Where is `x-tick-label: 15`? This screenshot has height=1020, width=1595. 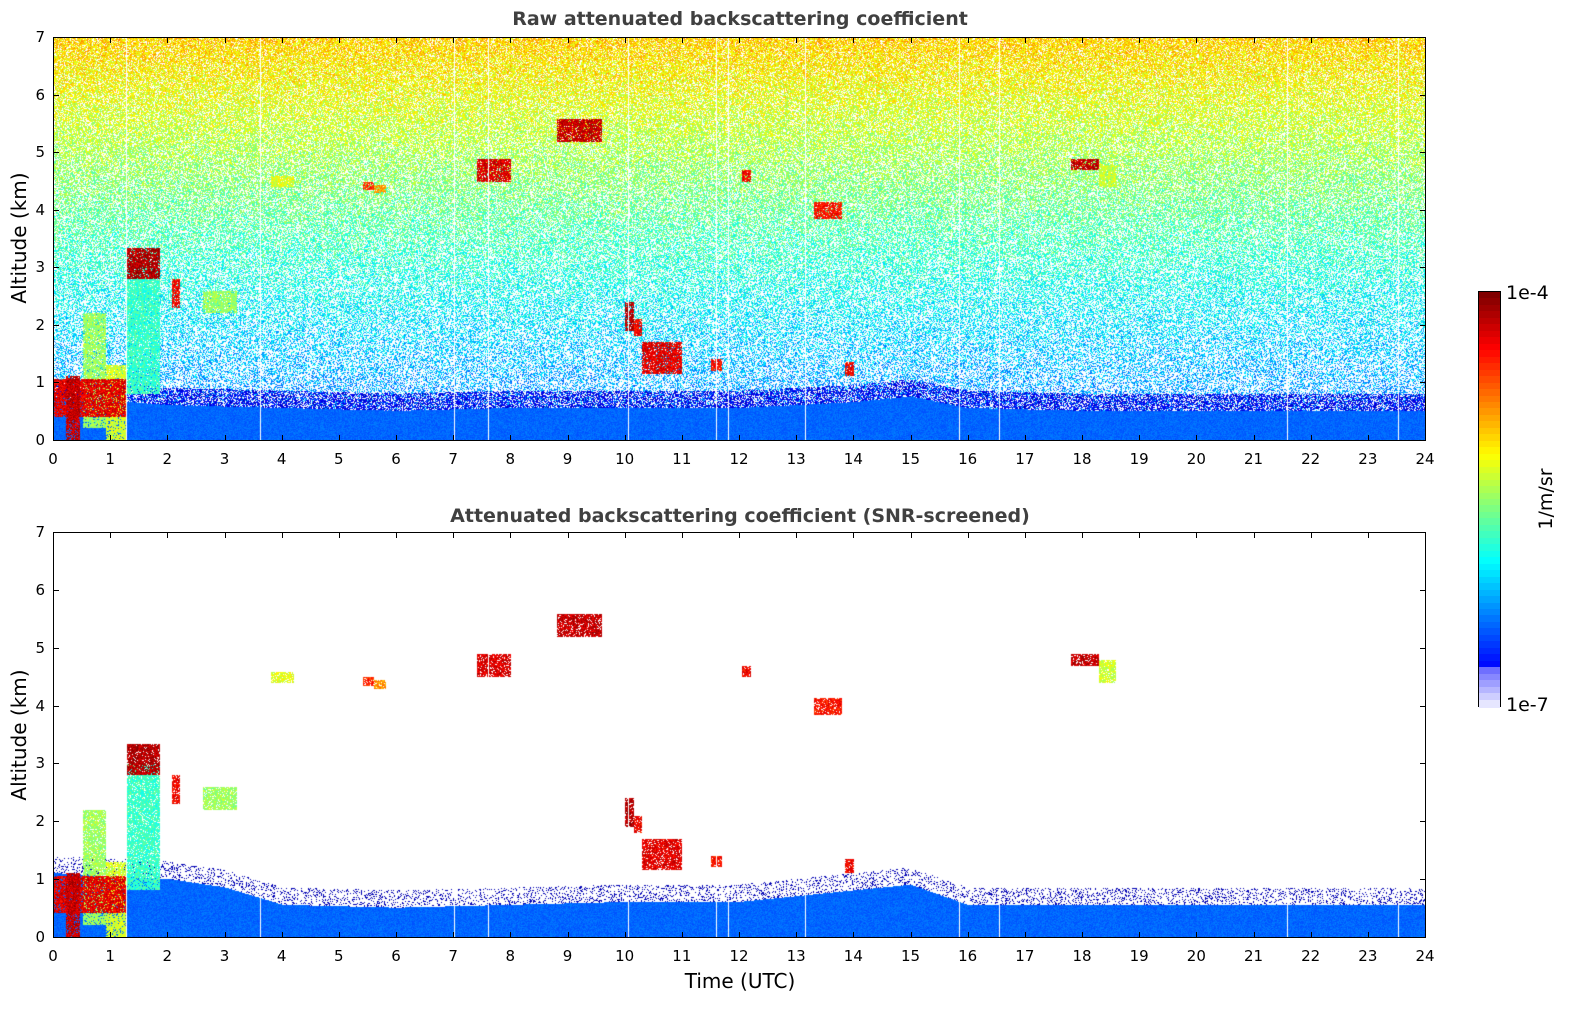 x-tick-label: 15 is located at coordinates (910, 459).